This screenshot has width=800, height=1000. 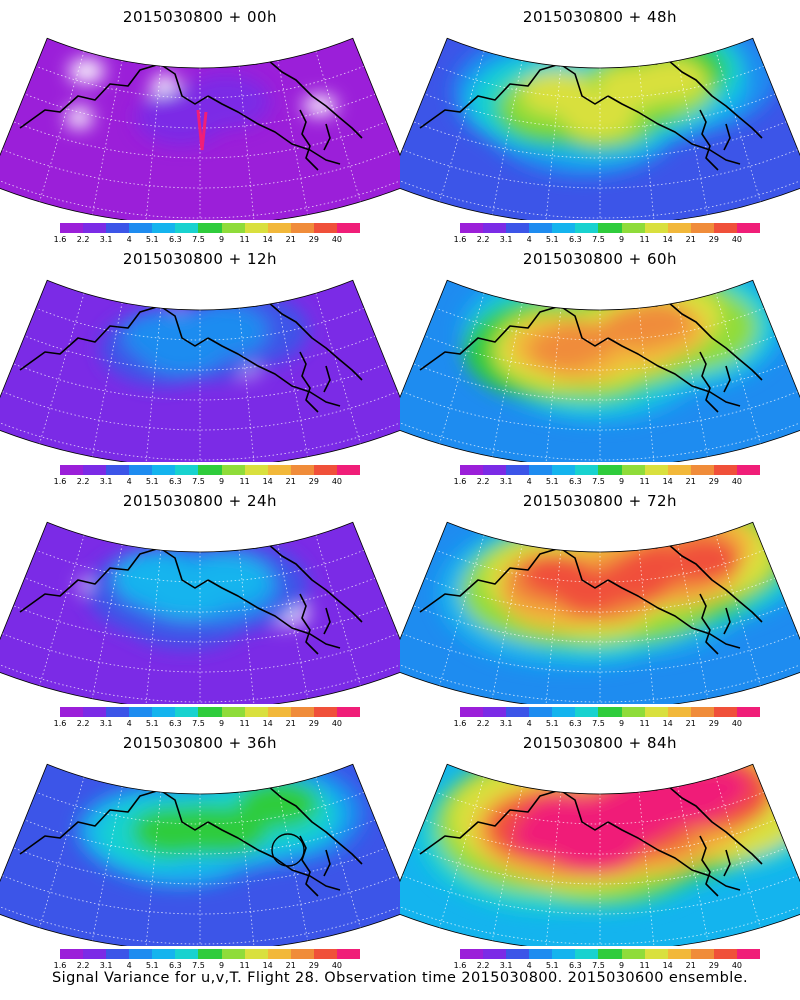 I want to click on field-blobs, so click(x=622, y=351).